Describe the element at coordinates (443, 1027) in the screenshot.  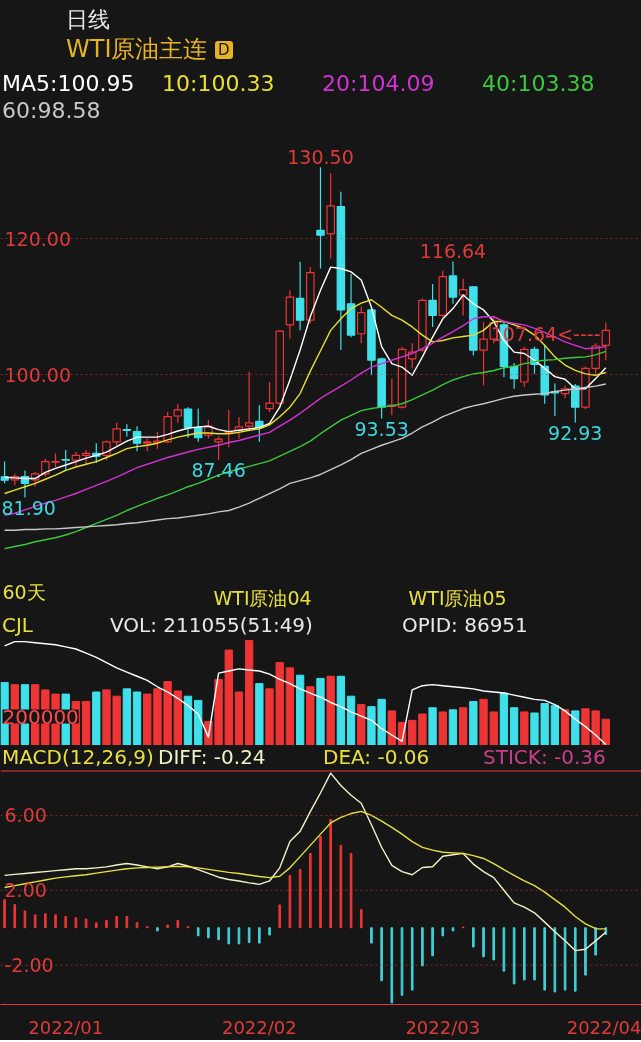
I see `x-tick-label: 2022/03` at that location.